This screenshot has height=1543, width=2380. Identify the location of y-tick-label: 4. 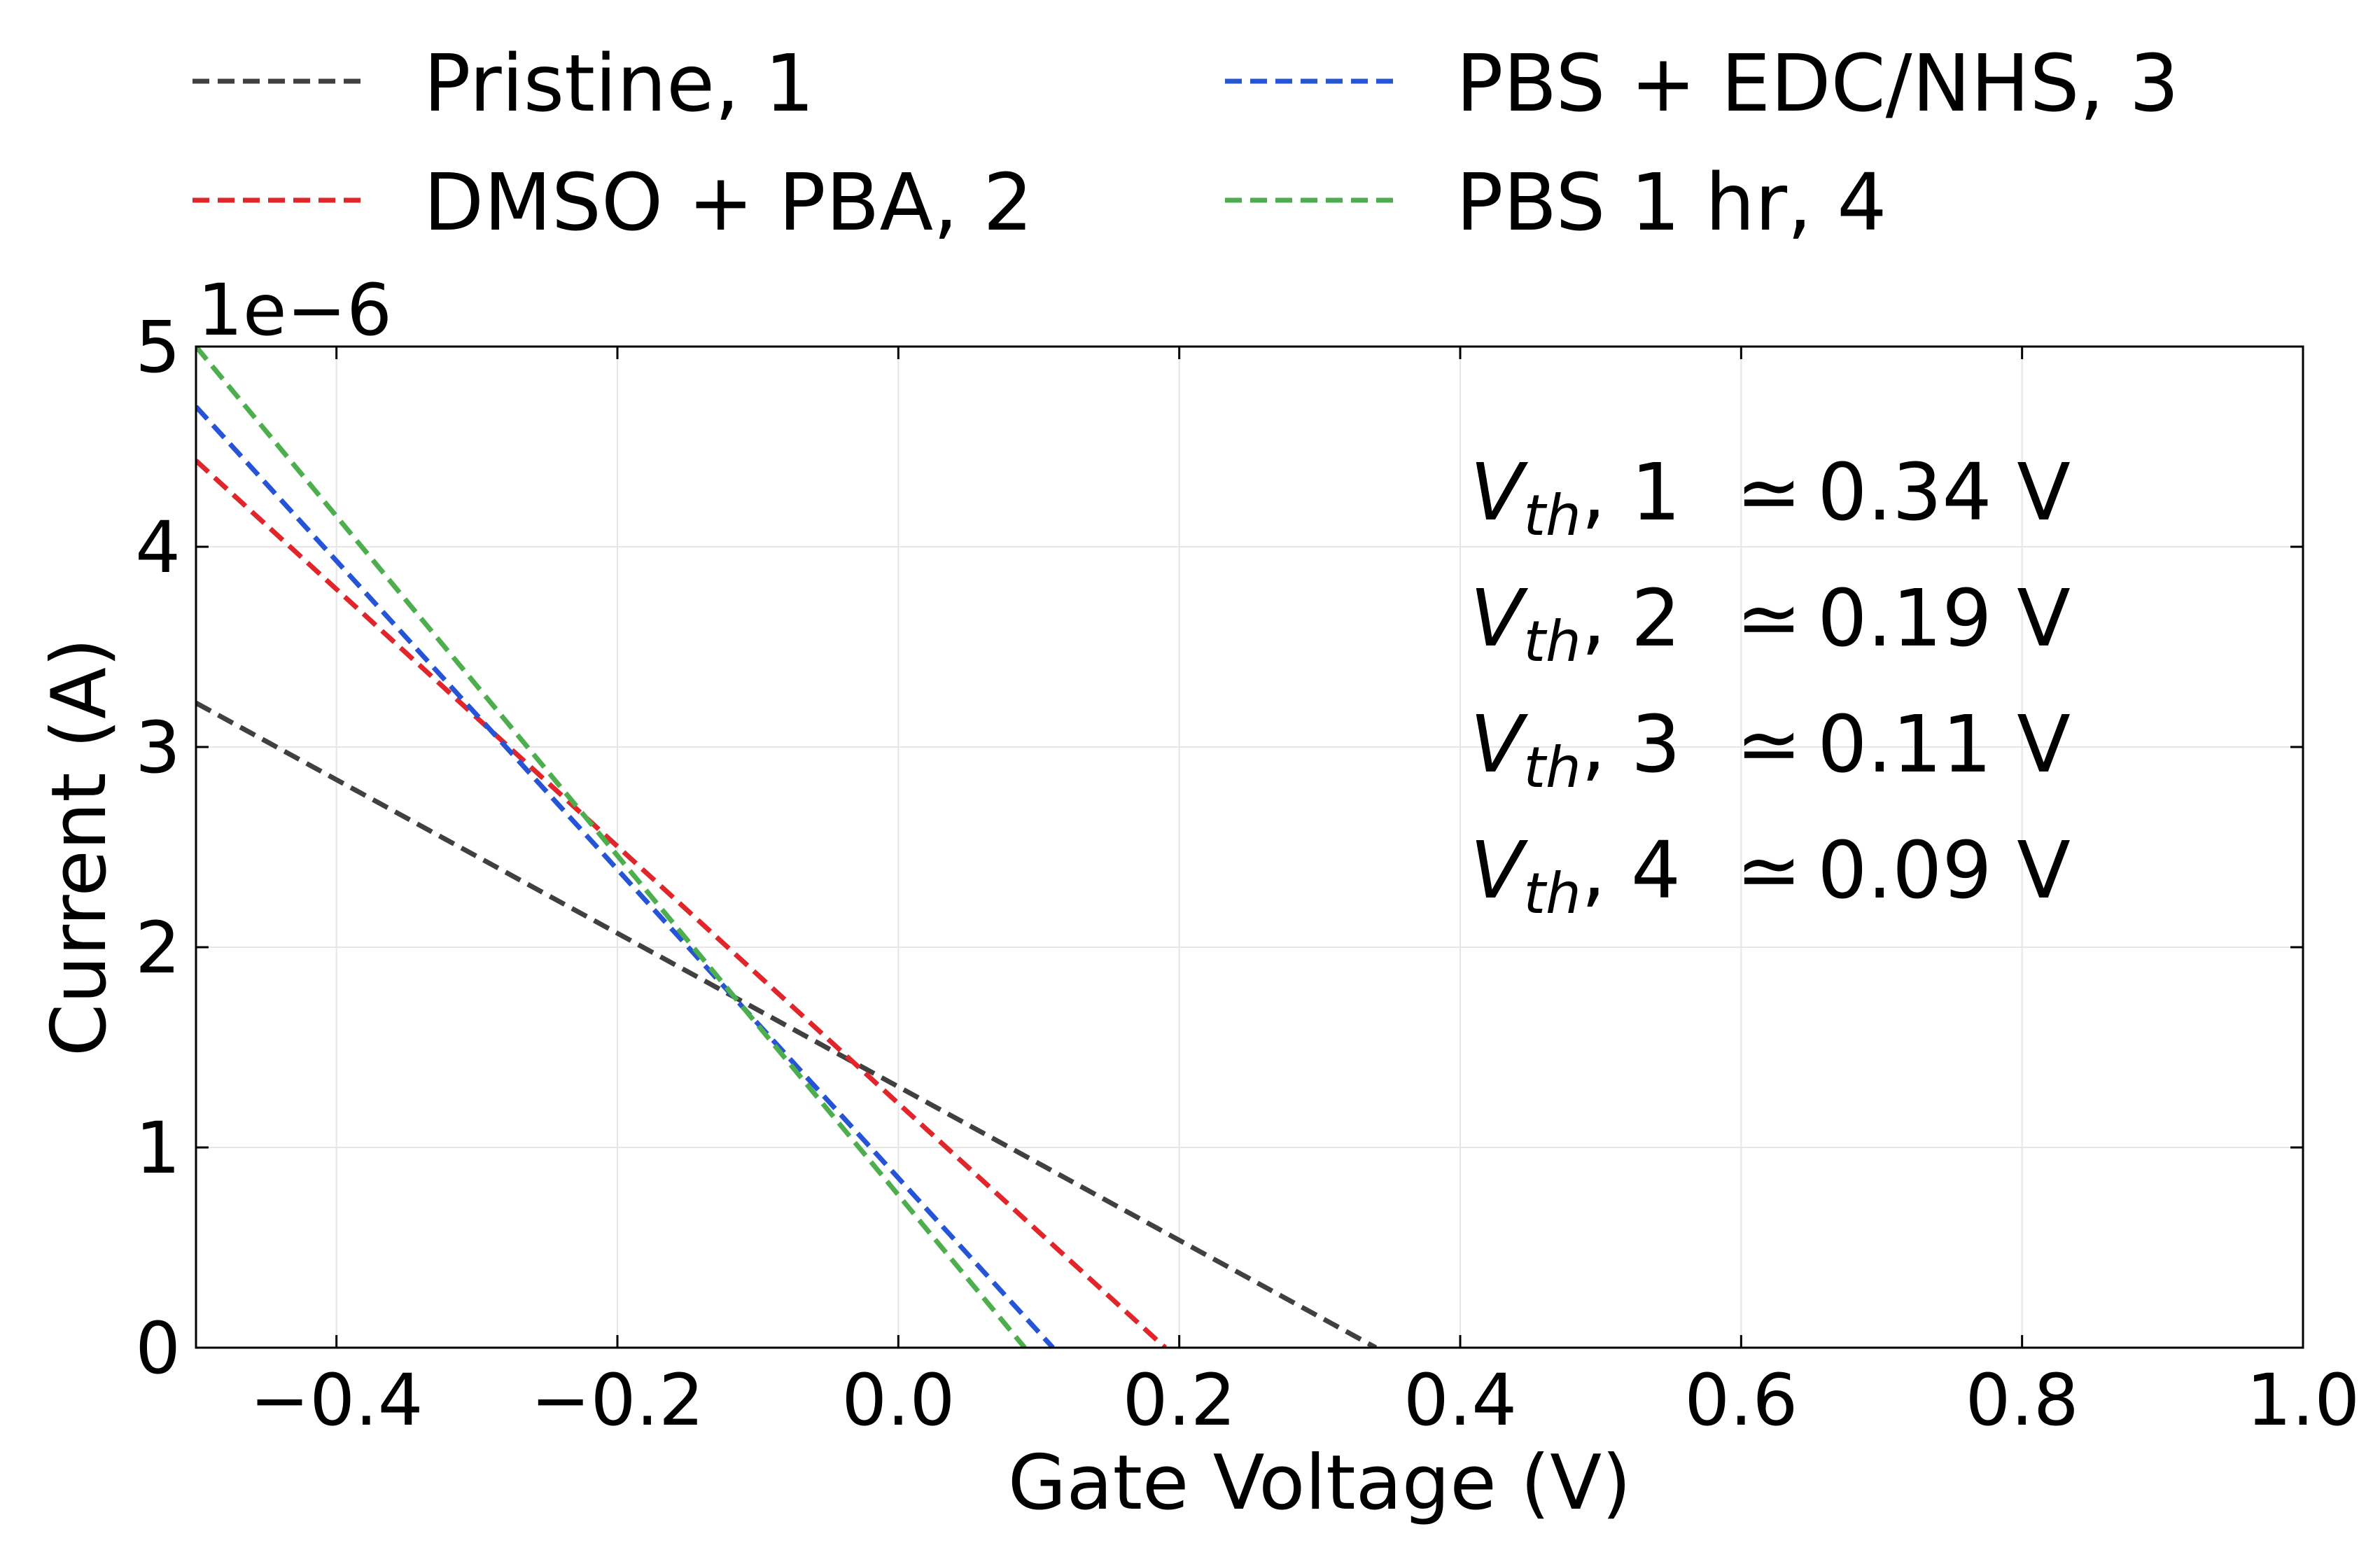
(158, 547).